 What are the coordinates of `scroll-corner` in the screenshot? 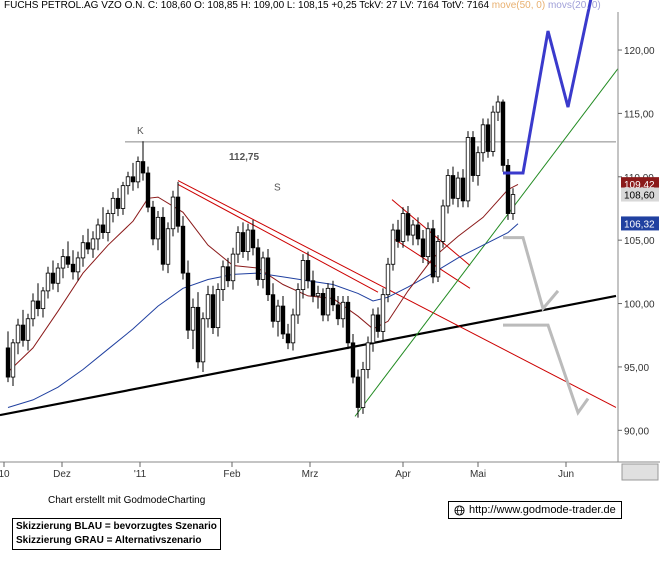 It's located at (640, 472).